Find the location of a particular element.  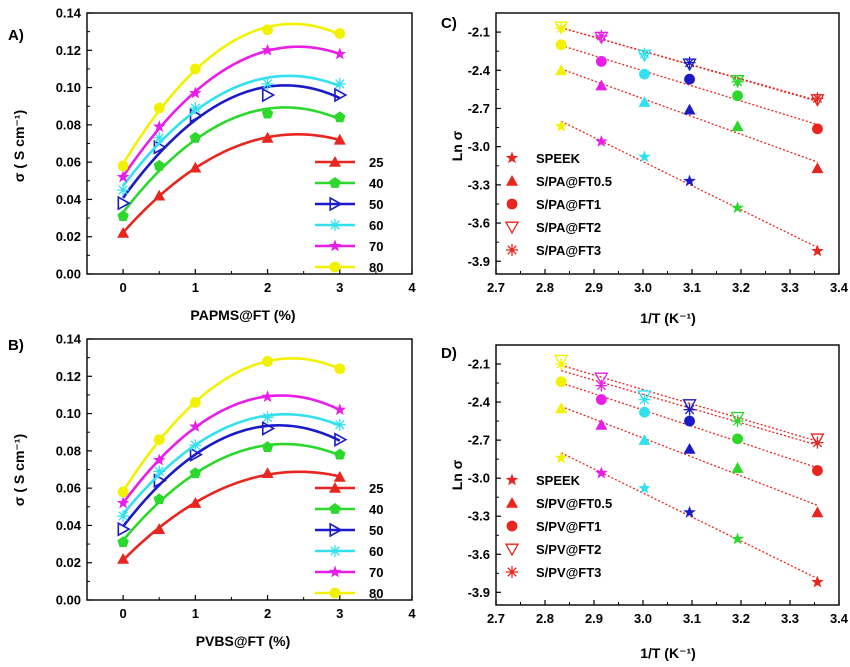

y-tick-label: 0.14 is located at coordinates (69, 339).